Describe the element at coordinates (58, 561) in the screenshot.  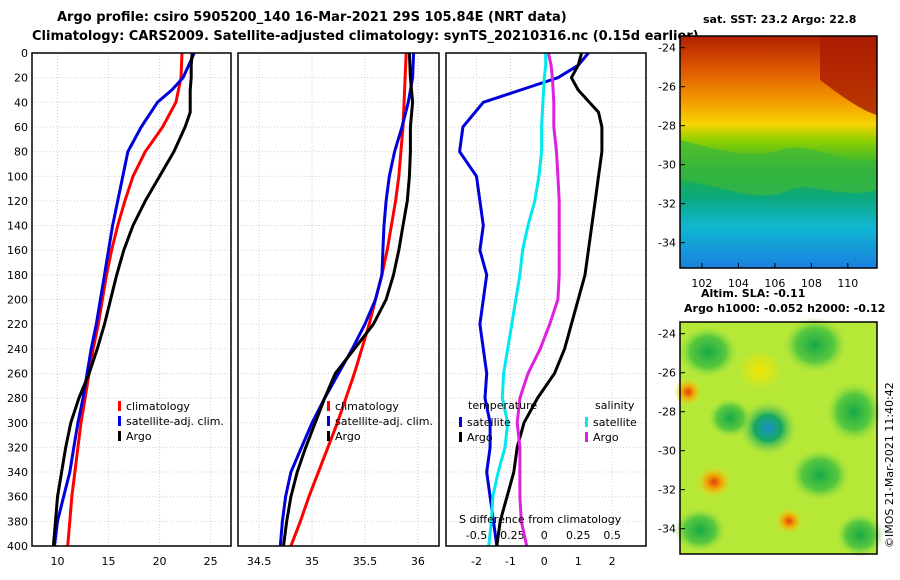
I see `x-tick-label: 10` at that location.